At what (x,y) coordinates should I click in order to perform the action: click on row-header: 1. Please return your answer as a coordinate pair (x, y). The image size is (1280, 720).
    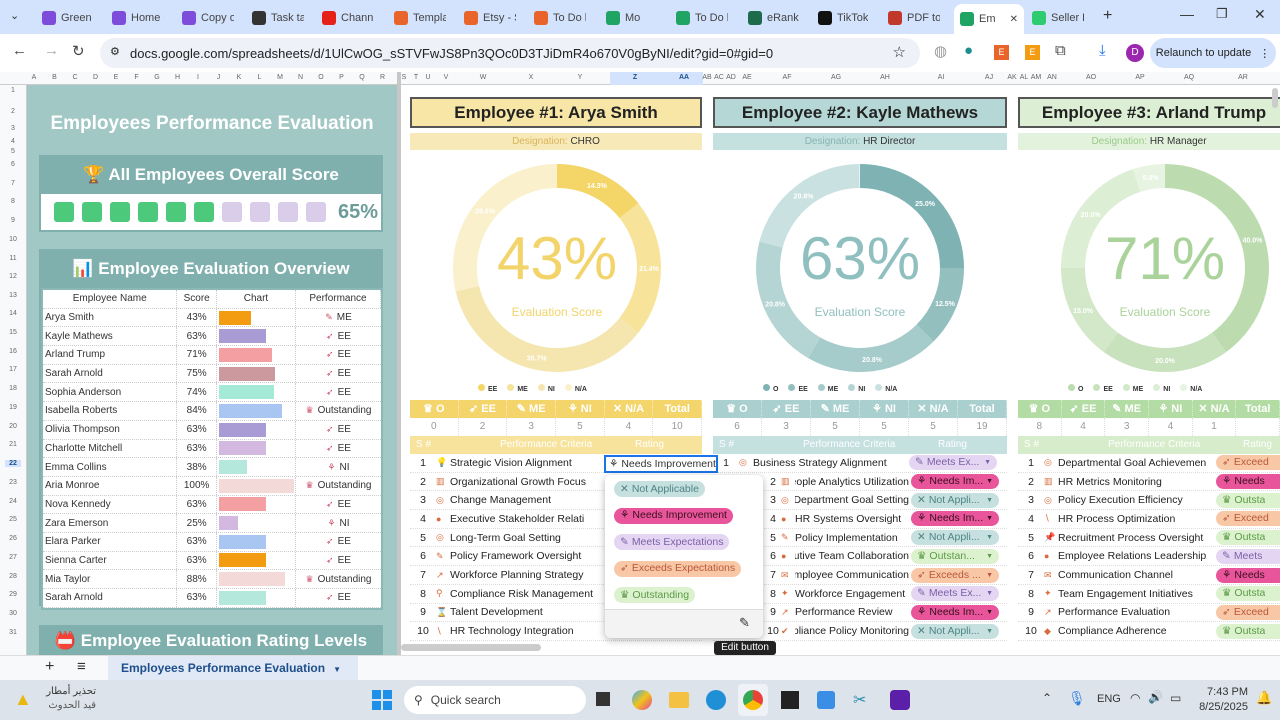
    Looking at the image, I should click on (13, 90).